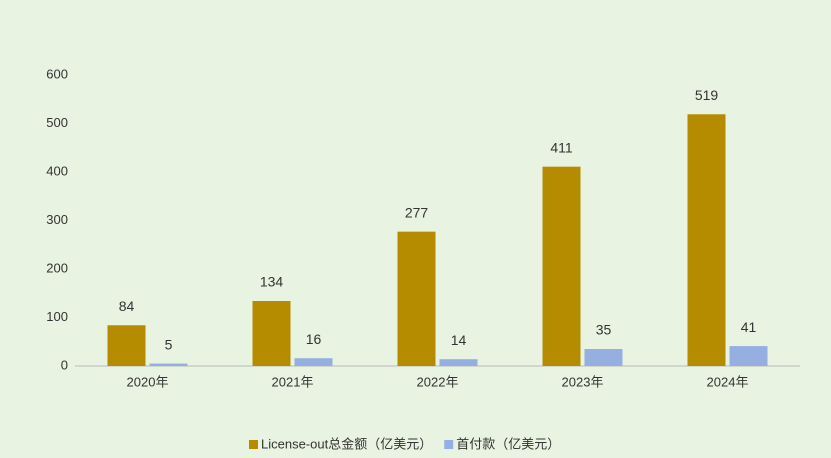 The height and width of the screenshot is (458, 831). Describe the element at coordinates (272, 282) in the screenshot. I see `data-label: 134` at that location.